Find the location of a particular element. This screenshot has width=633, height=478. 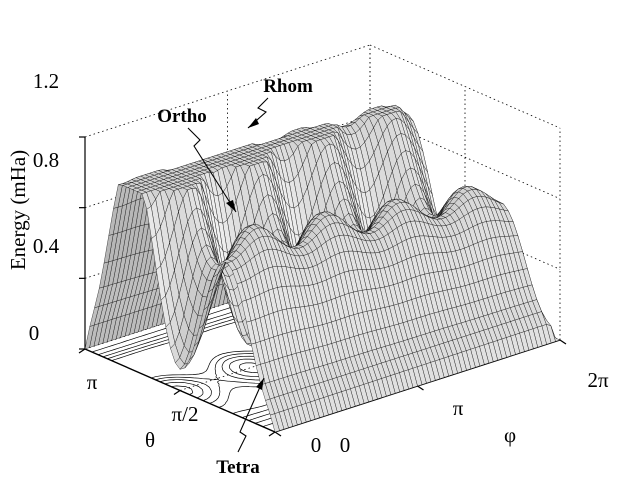

annotation-leaders is located at coordinates (228, 275).